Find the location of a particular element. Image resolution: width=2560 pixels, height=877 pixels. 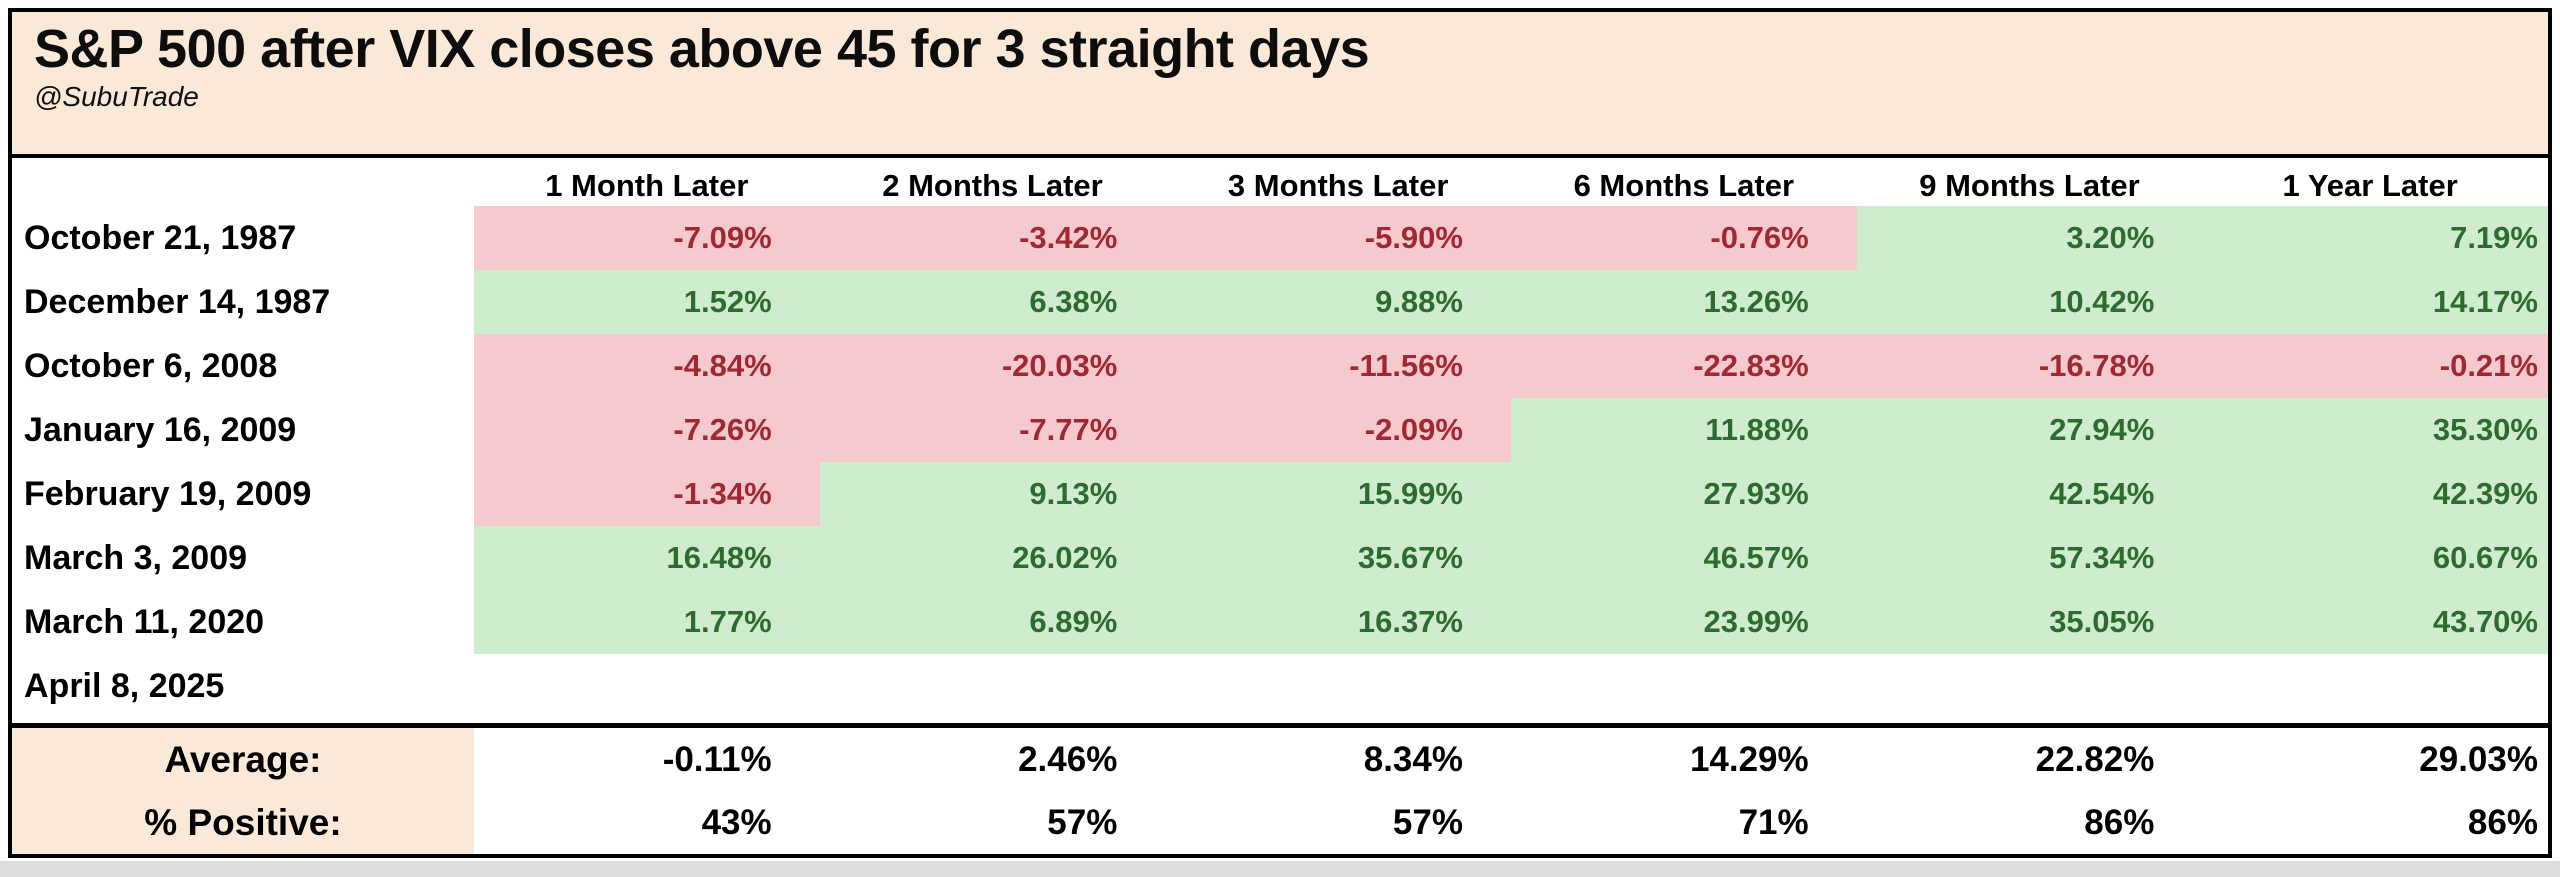

average-value: 14.29% is located at coordinates (1749, 759).